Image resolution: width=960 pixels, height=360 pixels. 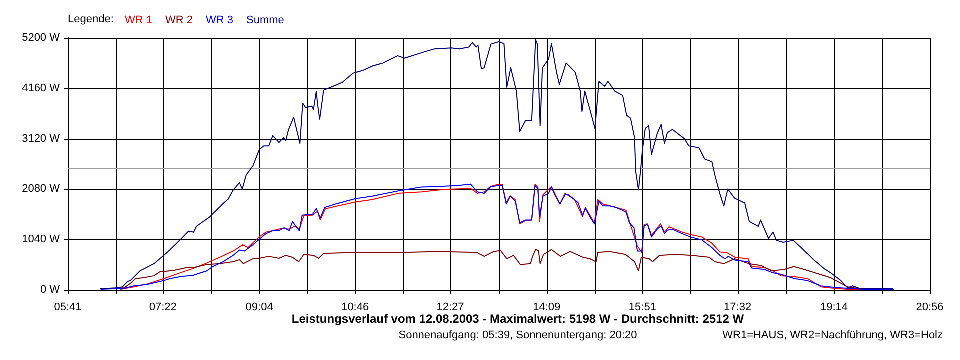 I want to click on x-tick-label: 14:09, so click(x=547, y=308).